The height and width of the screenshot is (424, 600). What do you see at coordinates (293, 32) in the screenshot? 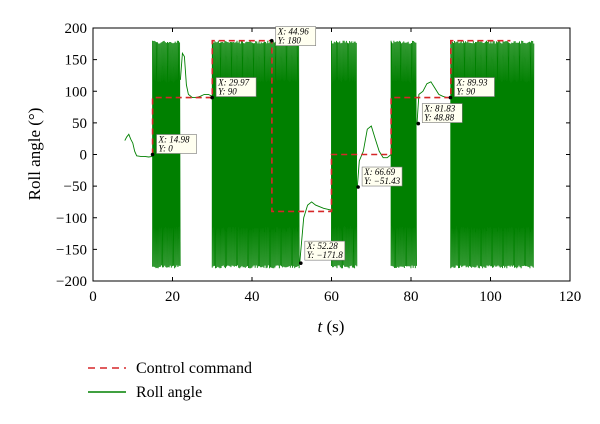
I see `datatip-x-label: X: 44.96` at bounding box center [293, 32].